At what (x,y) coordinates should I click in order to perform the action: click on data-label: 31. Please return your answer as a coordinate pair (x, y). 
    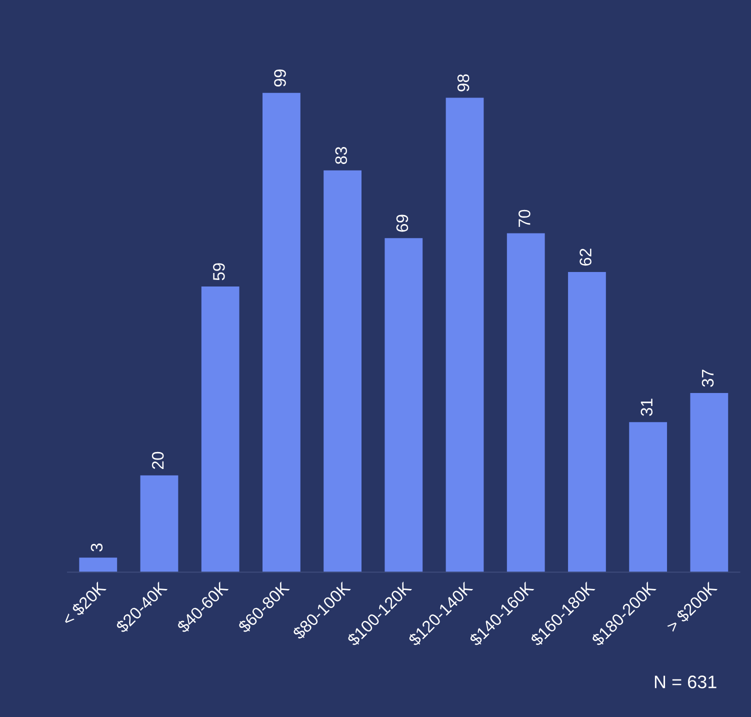
    Looking at the image, I should click on (646, 407).